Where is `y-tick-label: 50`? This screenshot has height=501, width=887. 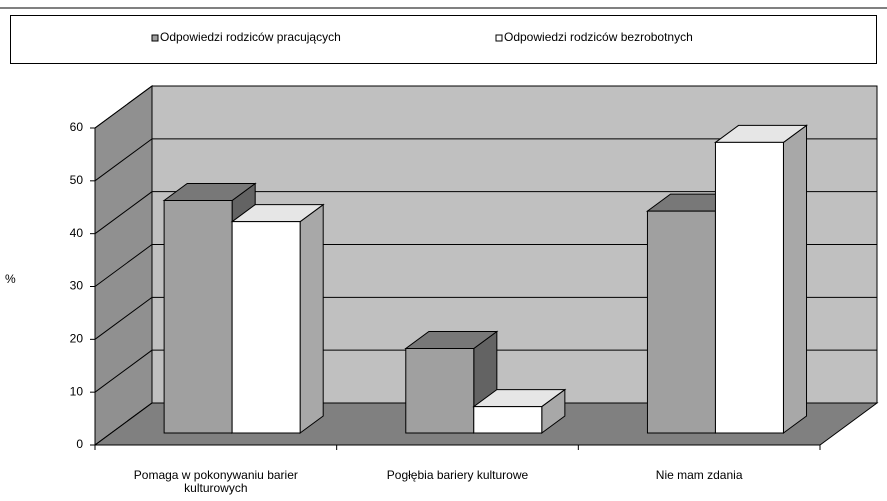
y-tick-label: 50 is located at coordinates (77, 180).